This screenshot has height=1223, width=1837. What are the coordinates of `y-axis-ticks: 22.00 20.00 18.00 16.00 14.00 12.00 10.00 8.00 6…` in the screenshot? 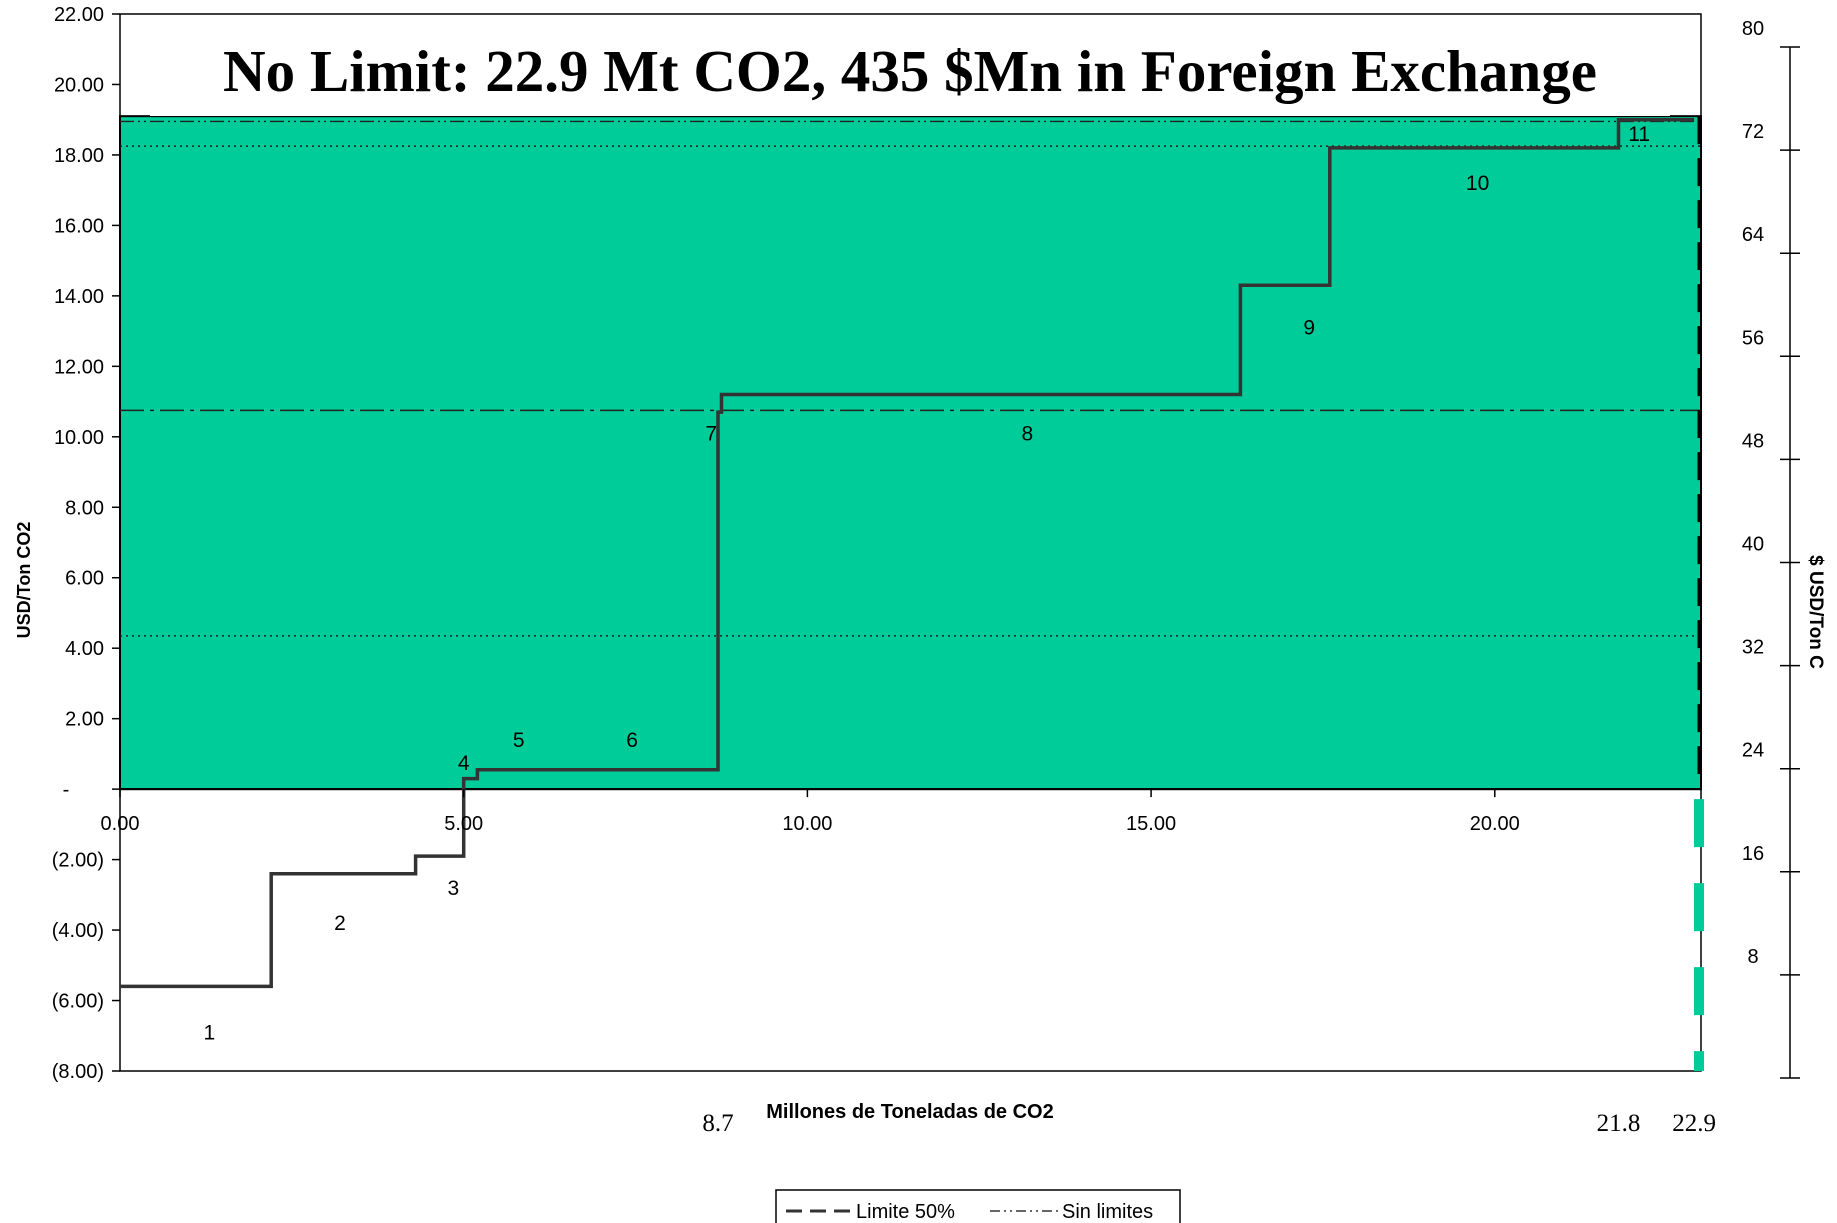 It's located at (86, 543).